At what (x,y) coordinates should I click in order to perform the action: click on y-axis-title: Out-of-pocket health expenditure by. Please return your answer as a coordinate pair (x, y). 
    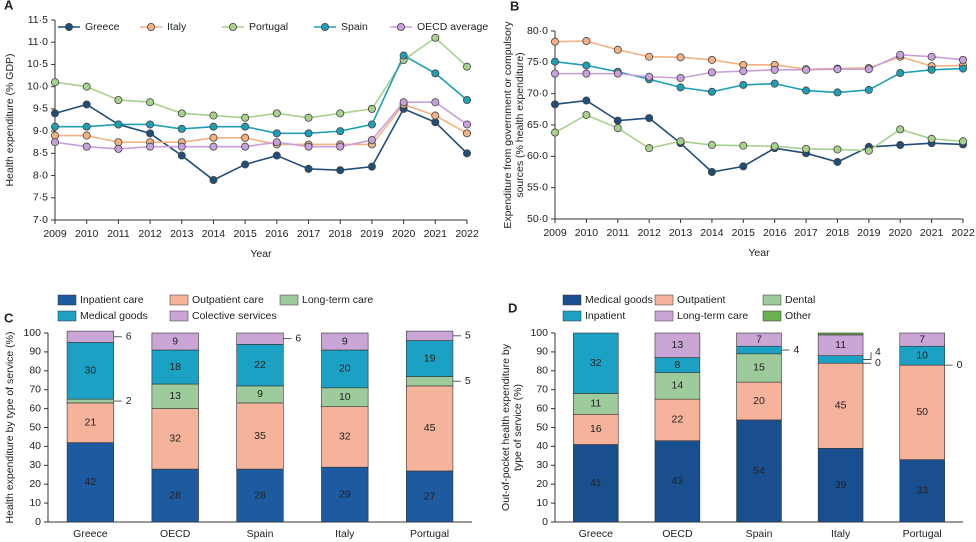
    Looking at the image, I should click on (506, 427).